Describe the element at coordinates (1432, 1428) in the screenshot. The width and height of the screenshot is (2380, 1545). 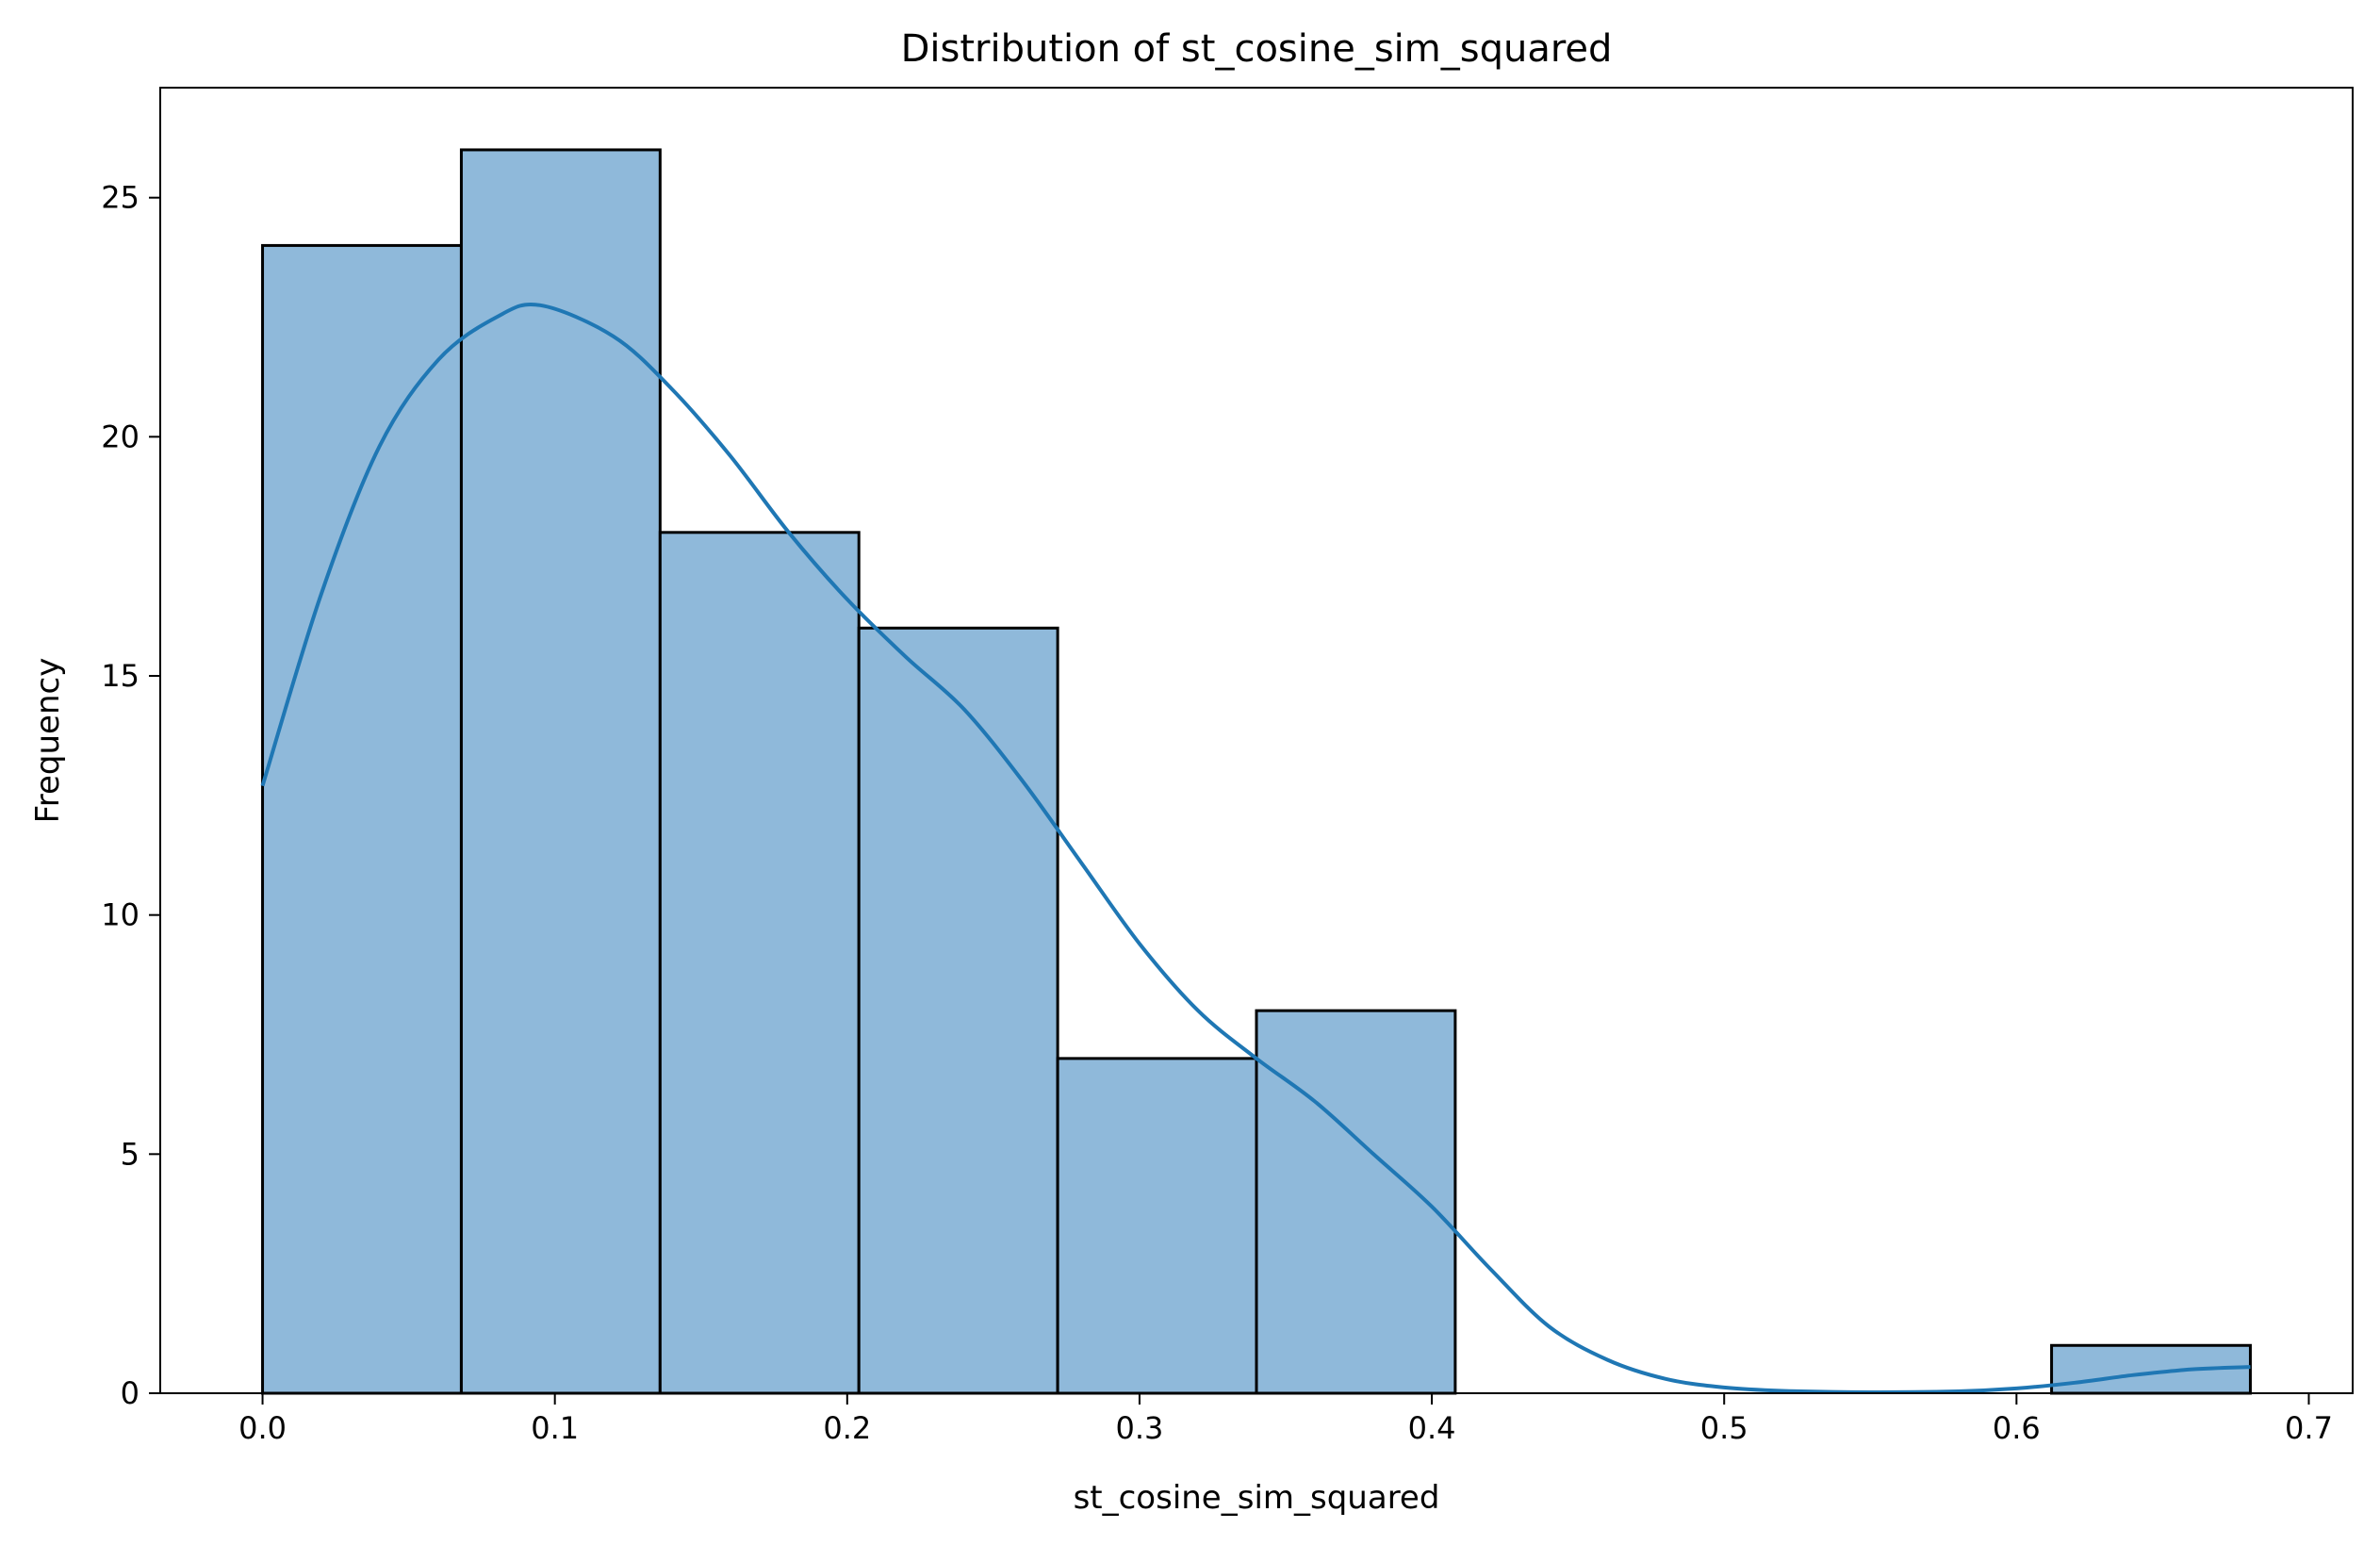
I see `x-tick-label: 0.4` at that location.